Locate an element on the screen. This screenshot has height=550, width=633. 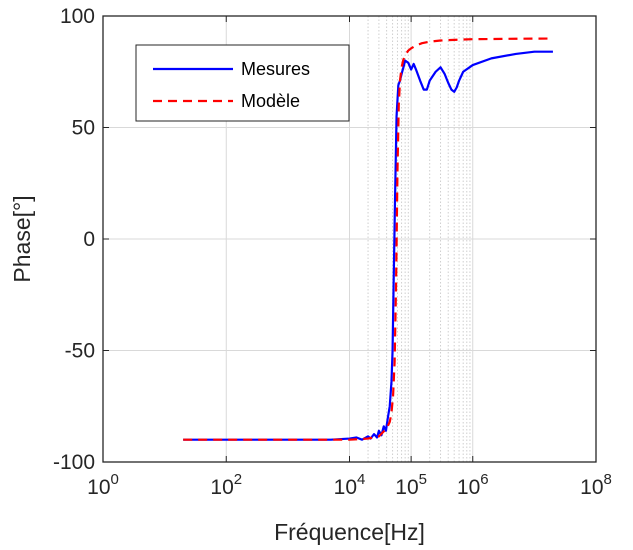
y-tick-label: 50 is located at coordinates (83, 128).